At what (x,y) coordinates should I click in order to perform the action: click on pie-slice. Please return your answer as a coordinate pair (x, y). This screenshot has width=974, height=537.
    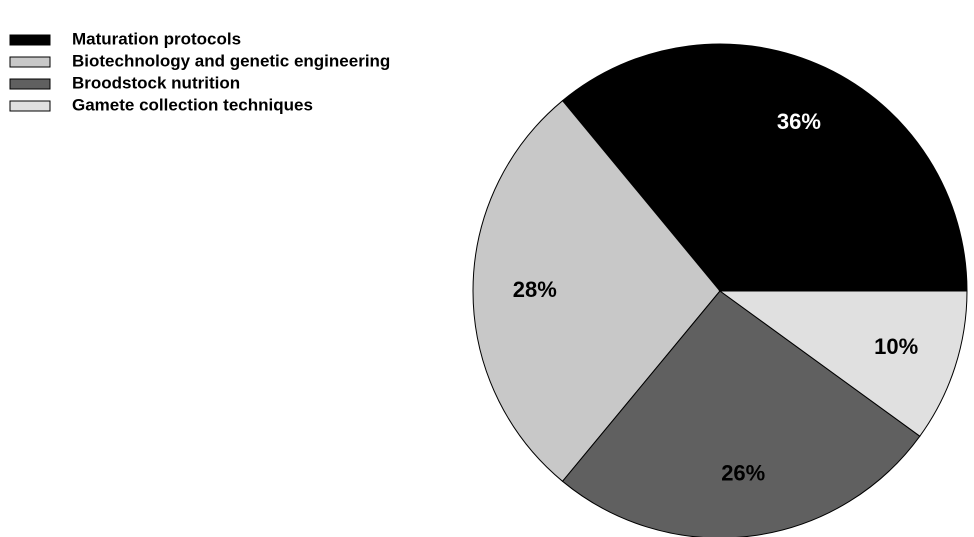
    Looking at the image, I should click on (843, 363).